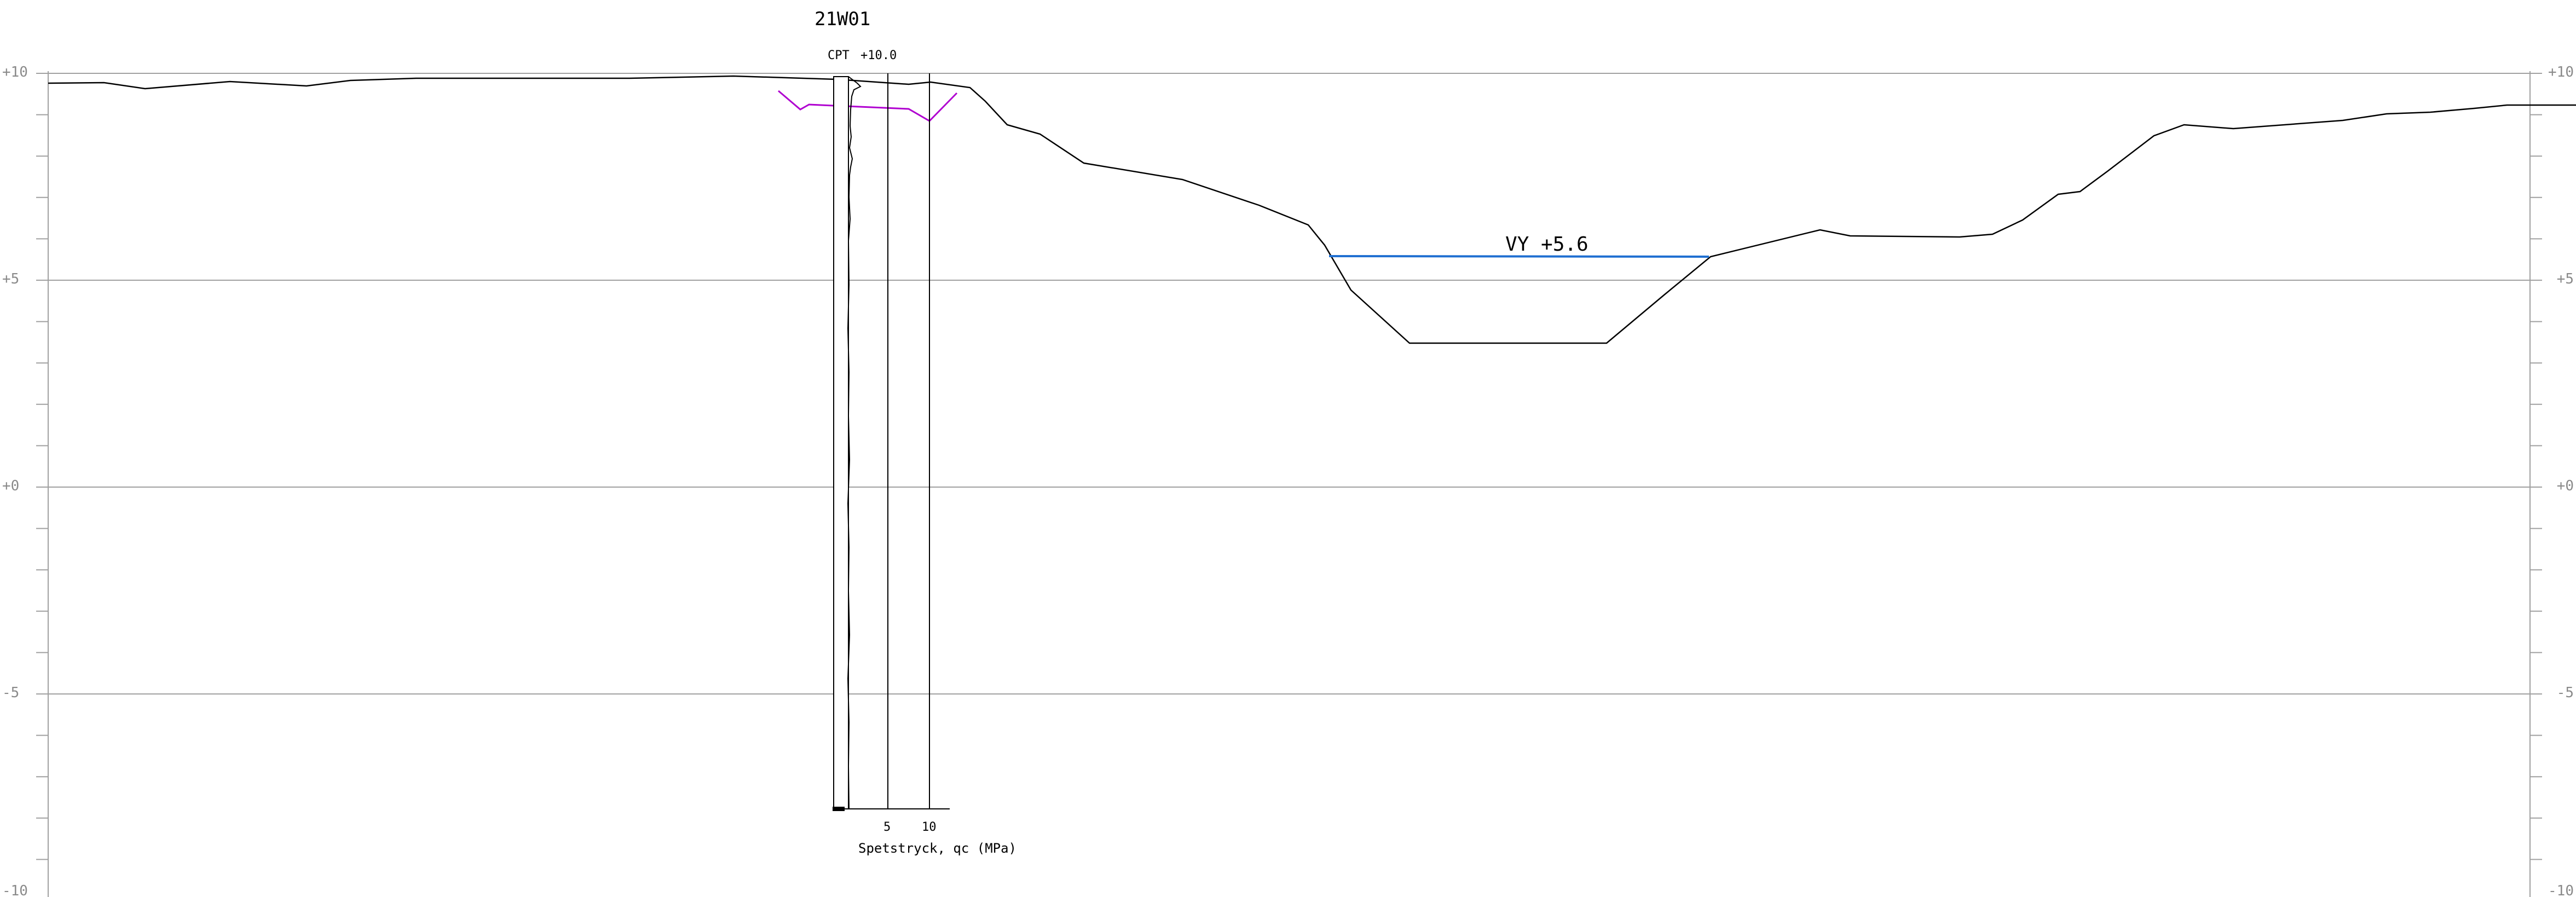 The height and width of the screenshot is (897, 2576). I want to click on water-level-label: VY +5.6, so click(1547, 245).